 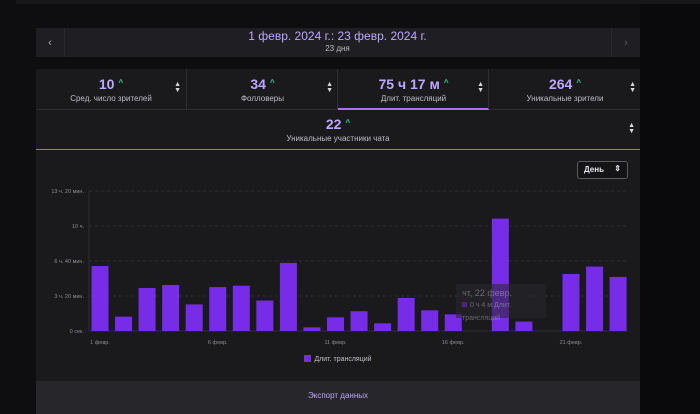 I want to click on tooltip-title: чт, 22 февр., so click(x=487, y=293).